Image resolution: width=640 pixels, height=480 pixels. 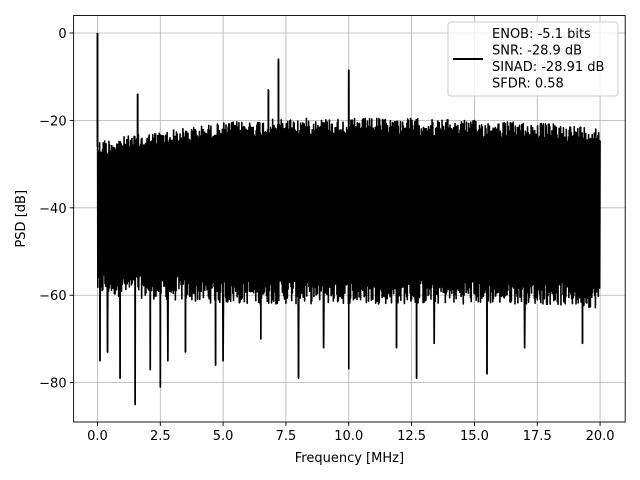 I want to click on x-tick-label: 20.0, so click(x=600, y=436).